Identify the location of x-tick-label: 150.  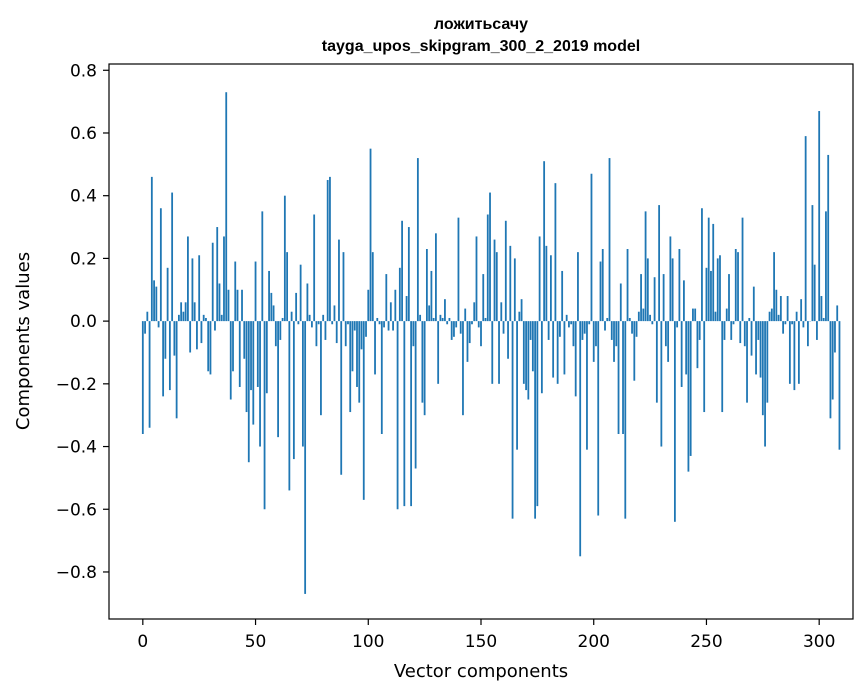
(481, 642).